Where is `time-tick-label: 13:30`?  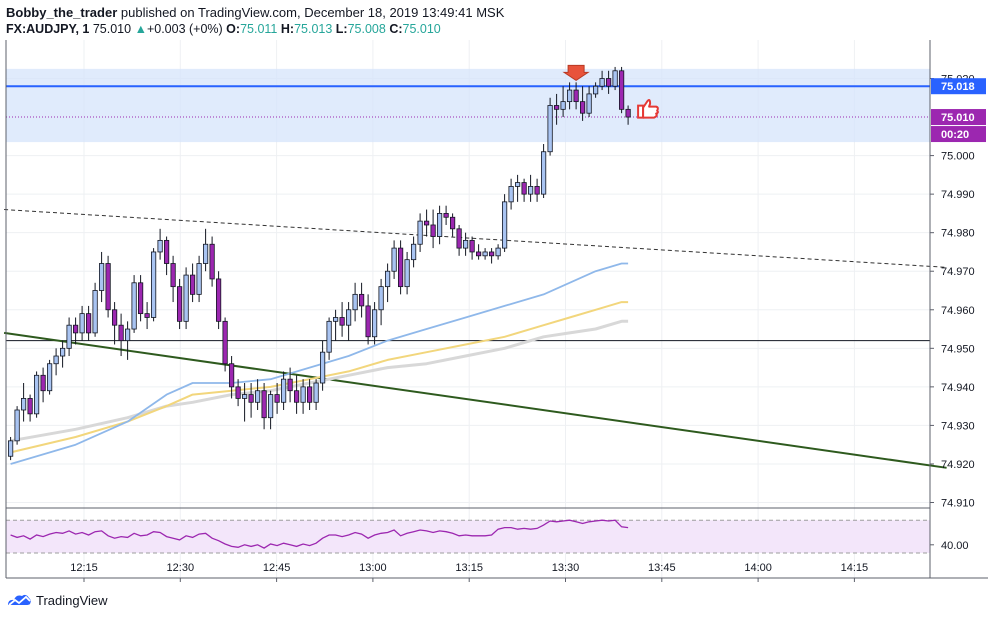 time-tick-label: 13:30 is located at coordinates (566, 568).